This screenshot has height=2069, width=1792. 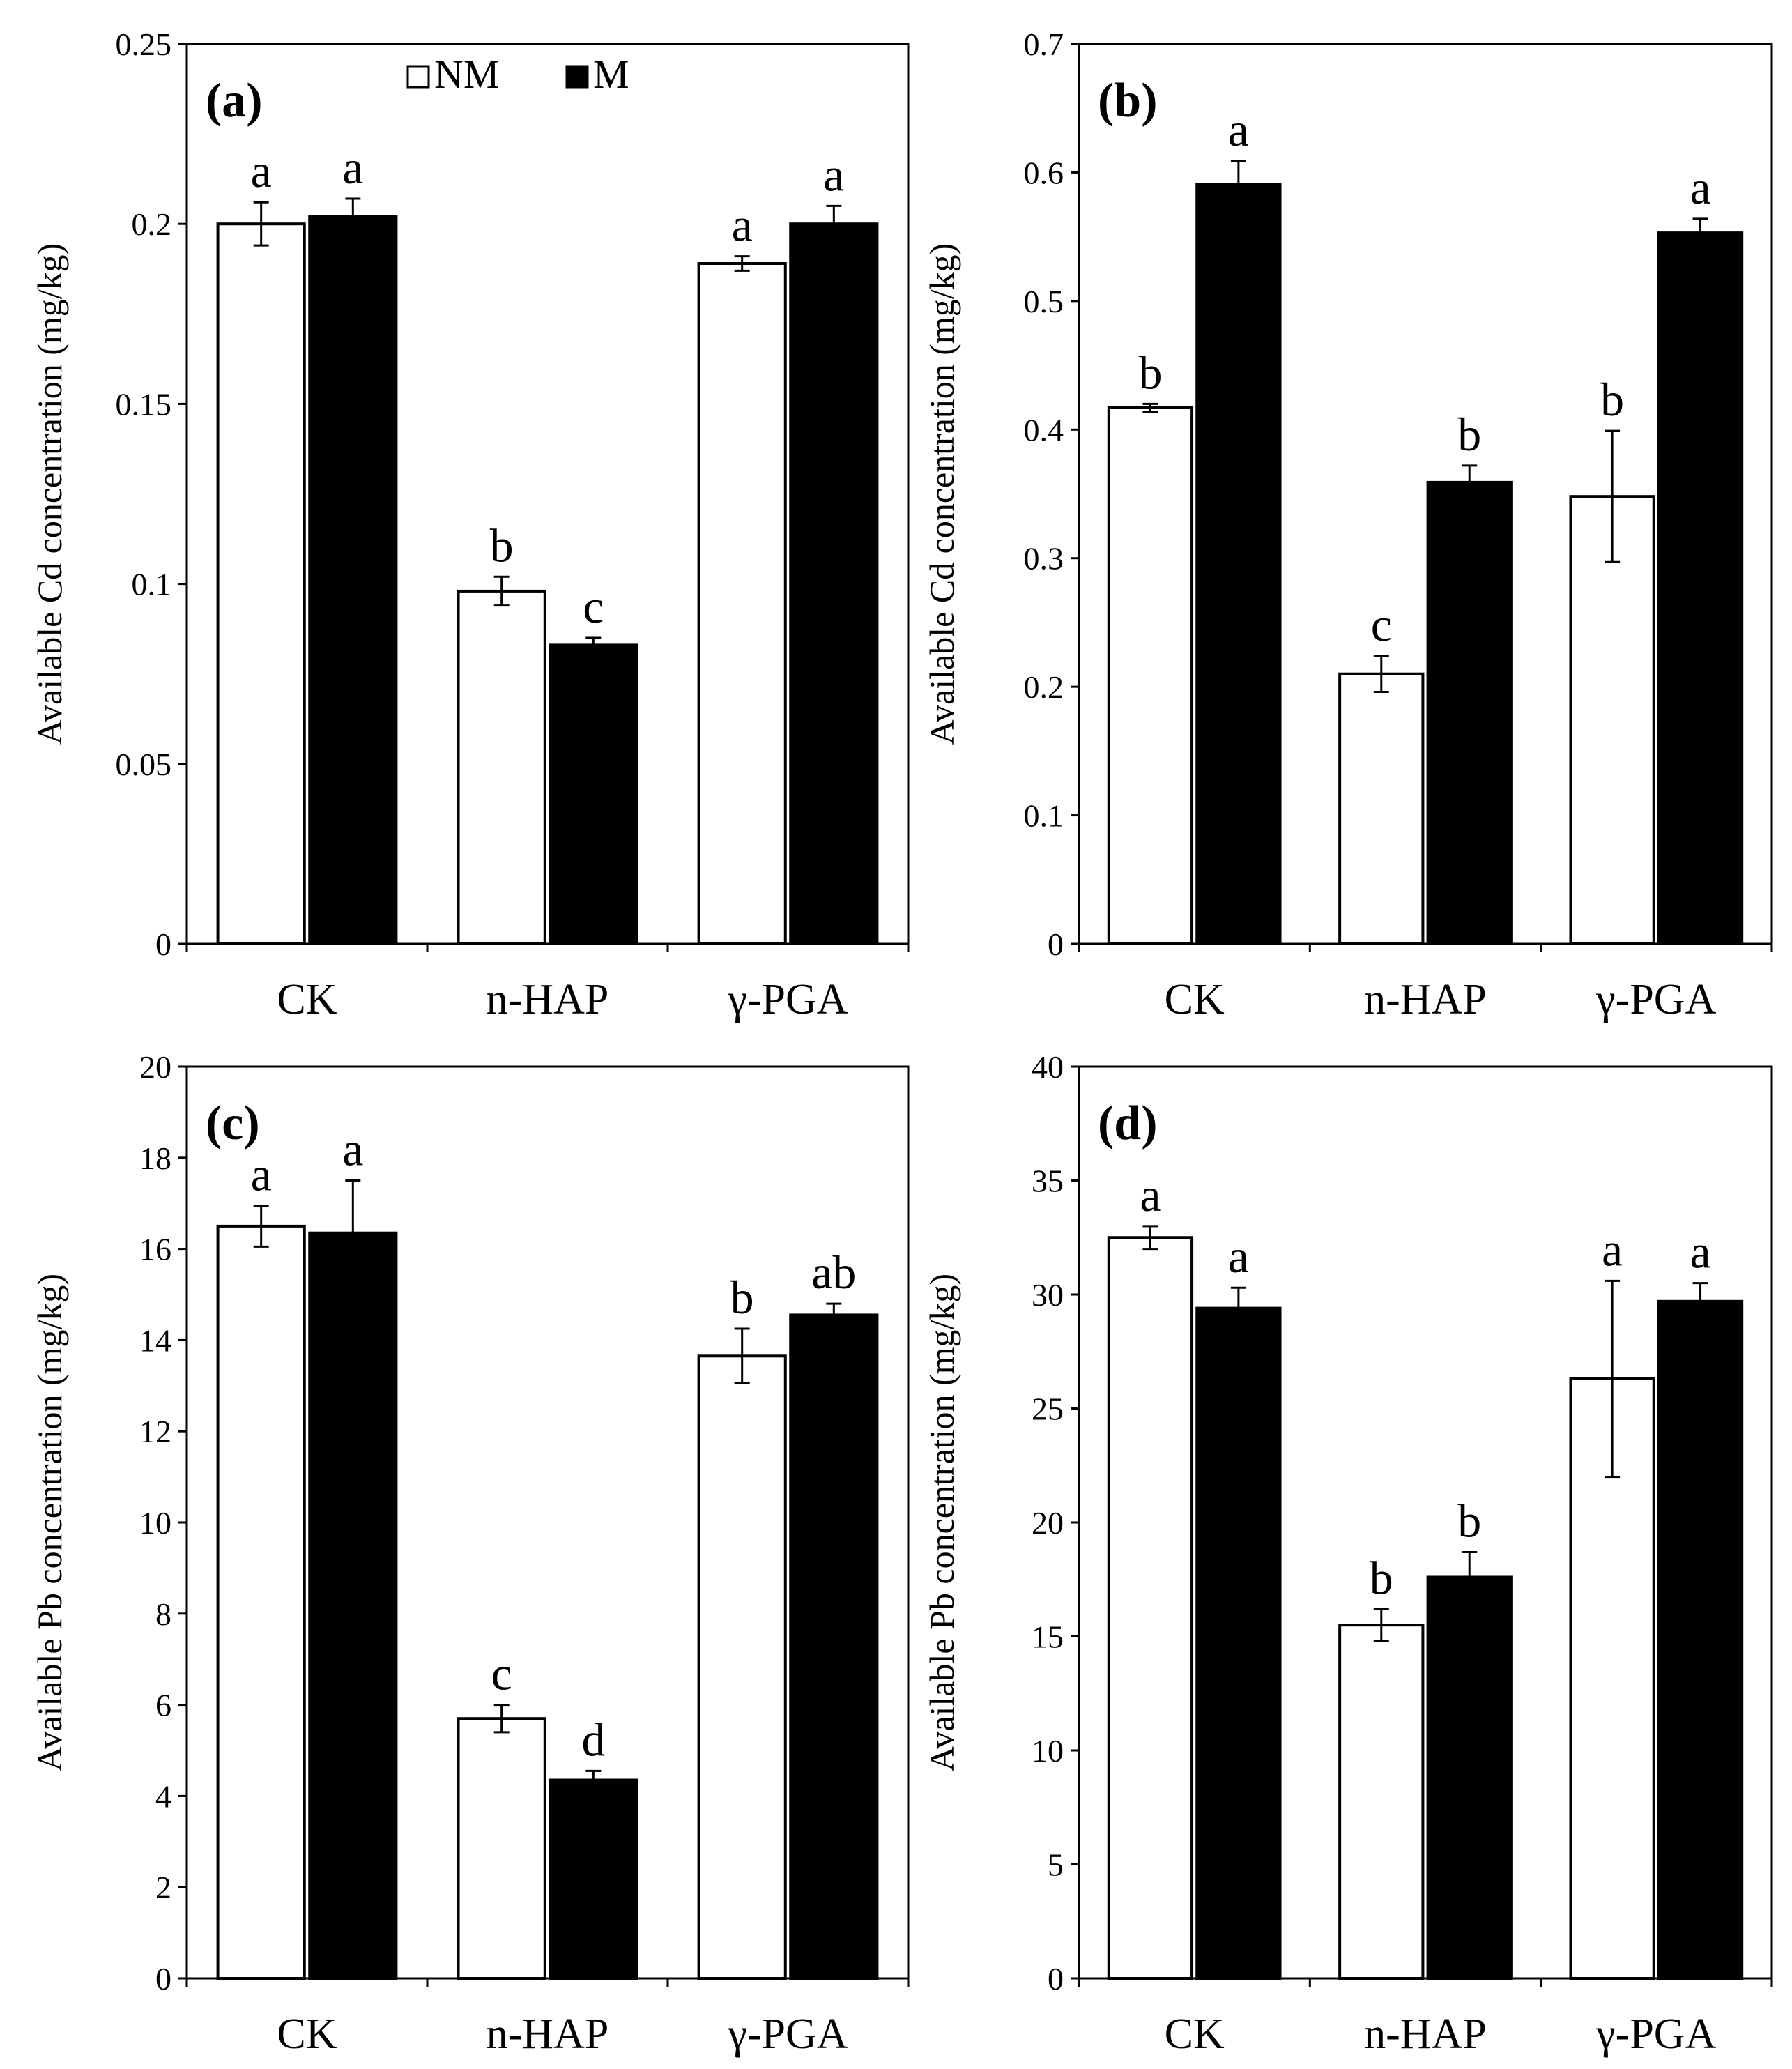 What do you see at coordinates (611, 74) in the screenshot?
I see `legend-label: M` at bounding box center [611, 74].